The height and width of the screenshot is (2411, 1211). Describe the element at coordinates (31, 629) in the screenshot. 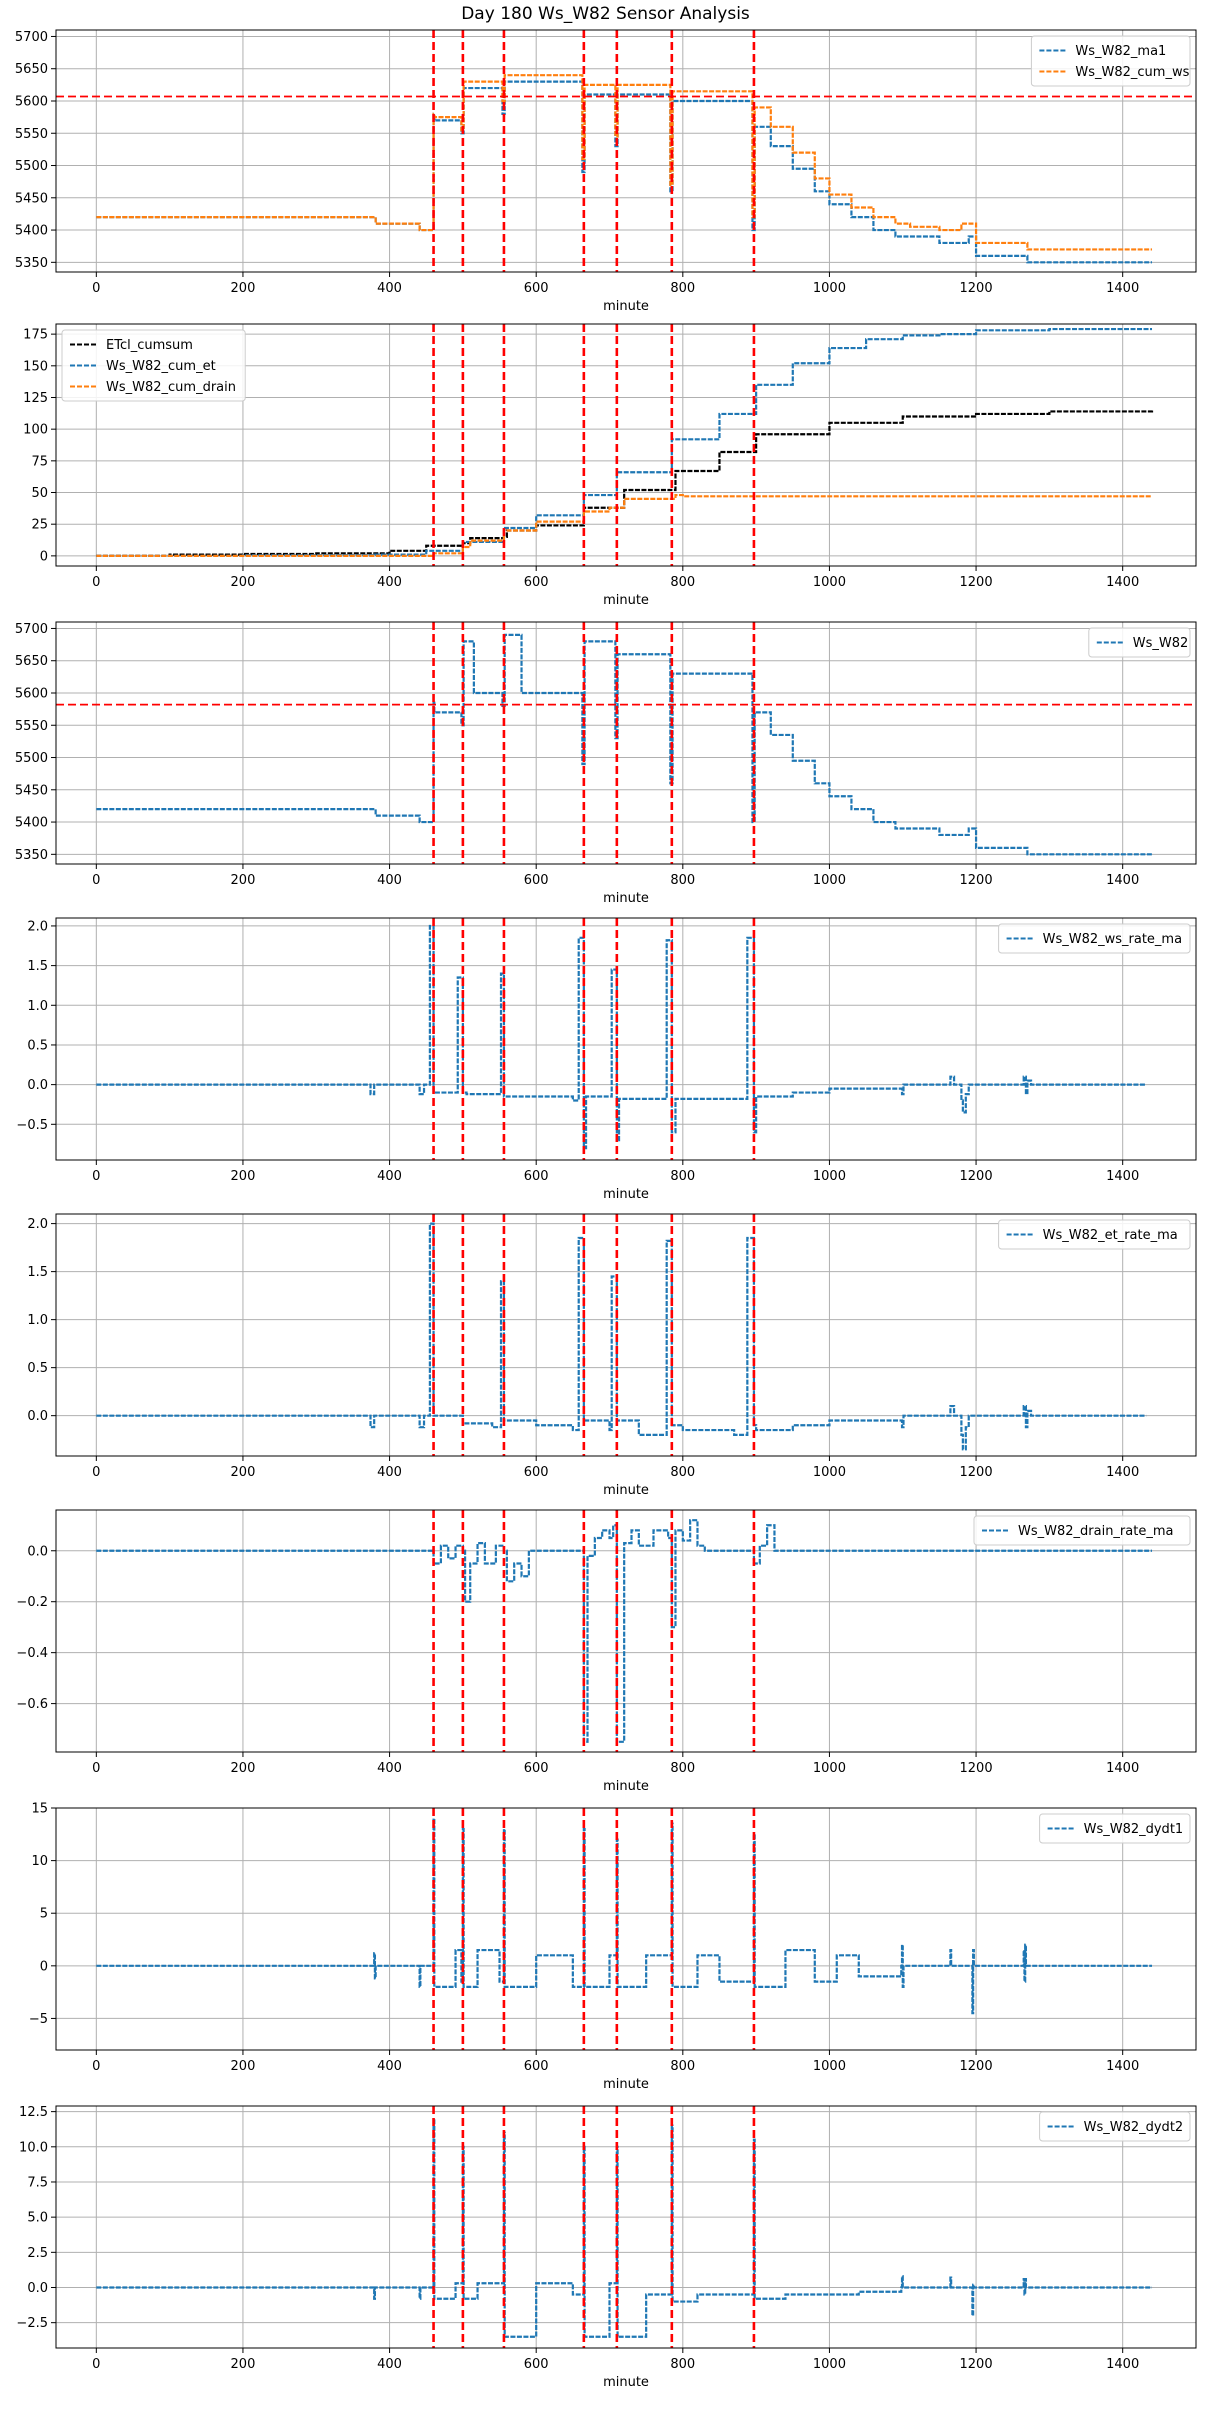

I see `y-tick-label: 5700` at that location.